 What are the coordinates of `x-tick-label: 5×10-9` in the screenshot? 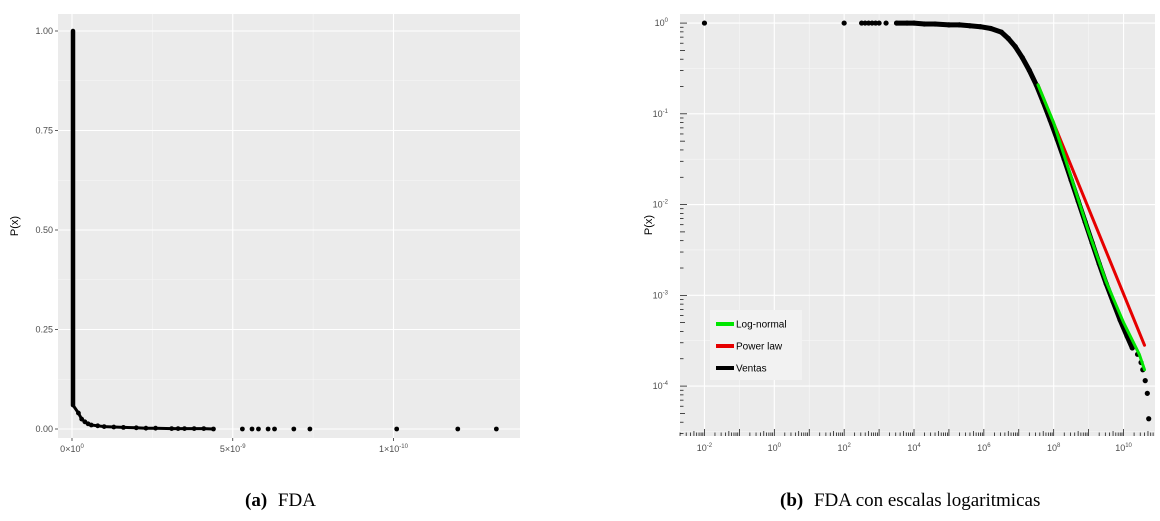 It's located at (233, 449).